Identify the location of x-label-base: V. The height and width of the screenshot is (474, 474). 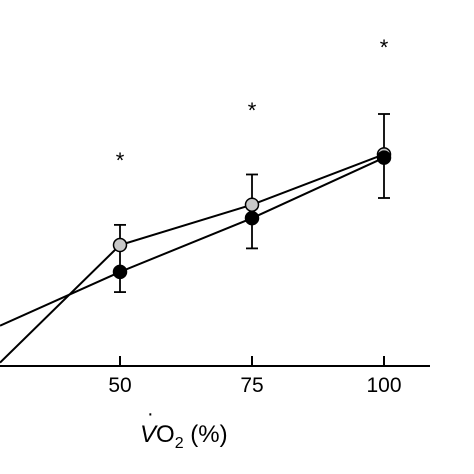
(149, 434).